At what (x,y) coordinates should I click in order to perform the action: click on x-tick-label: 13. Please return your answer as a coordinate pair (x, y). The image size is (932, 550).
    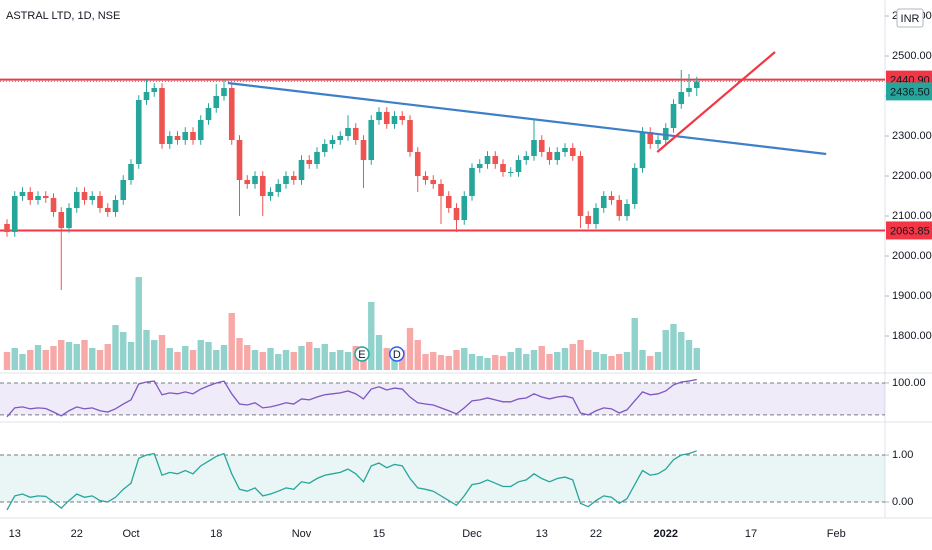
    Looking at the image, I should click on (15, 534).